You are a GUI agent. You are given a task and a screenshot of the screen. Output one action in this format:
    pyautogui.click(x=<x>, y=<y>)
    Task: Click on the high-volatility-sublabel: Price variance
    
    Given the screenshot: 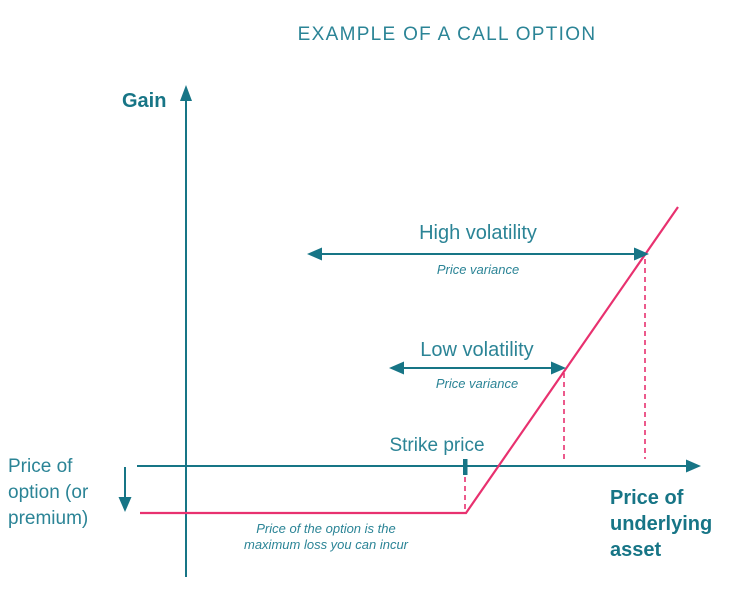 What is the action you would take?
    pyautogui.click(x=478, y=269)
    